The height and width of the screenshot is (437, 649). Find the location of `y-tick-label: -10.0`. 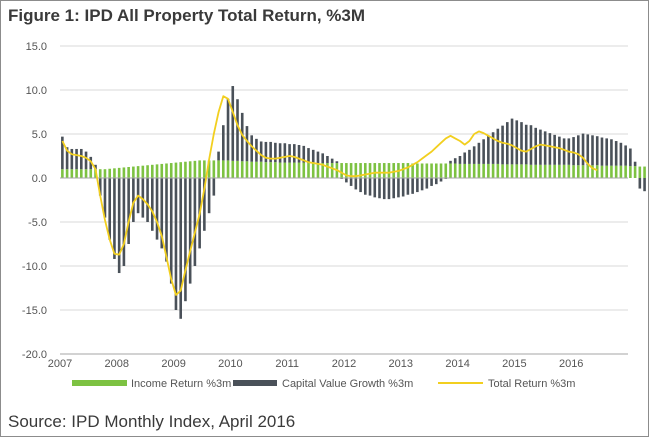

y-tick-label: -10.0 is located at coordinates (34, 267).